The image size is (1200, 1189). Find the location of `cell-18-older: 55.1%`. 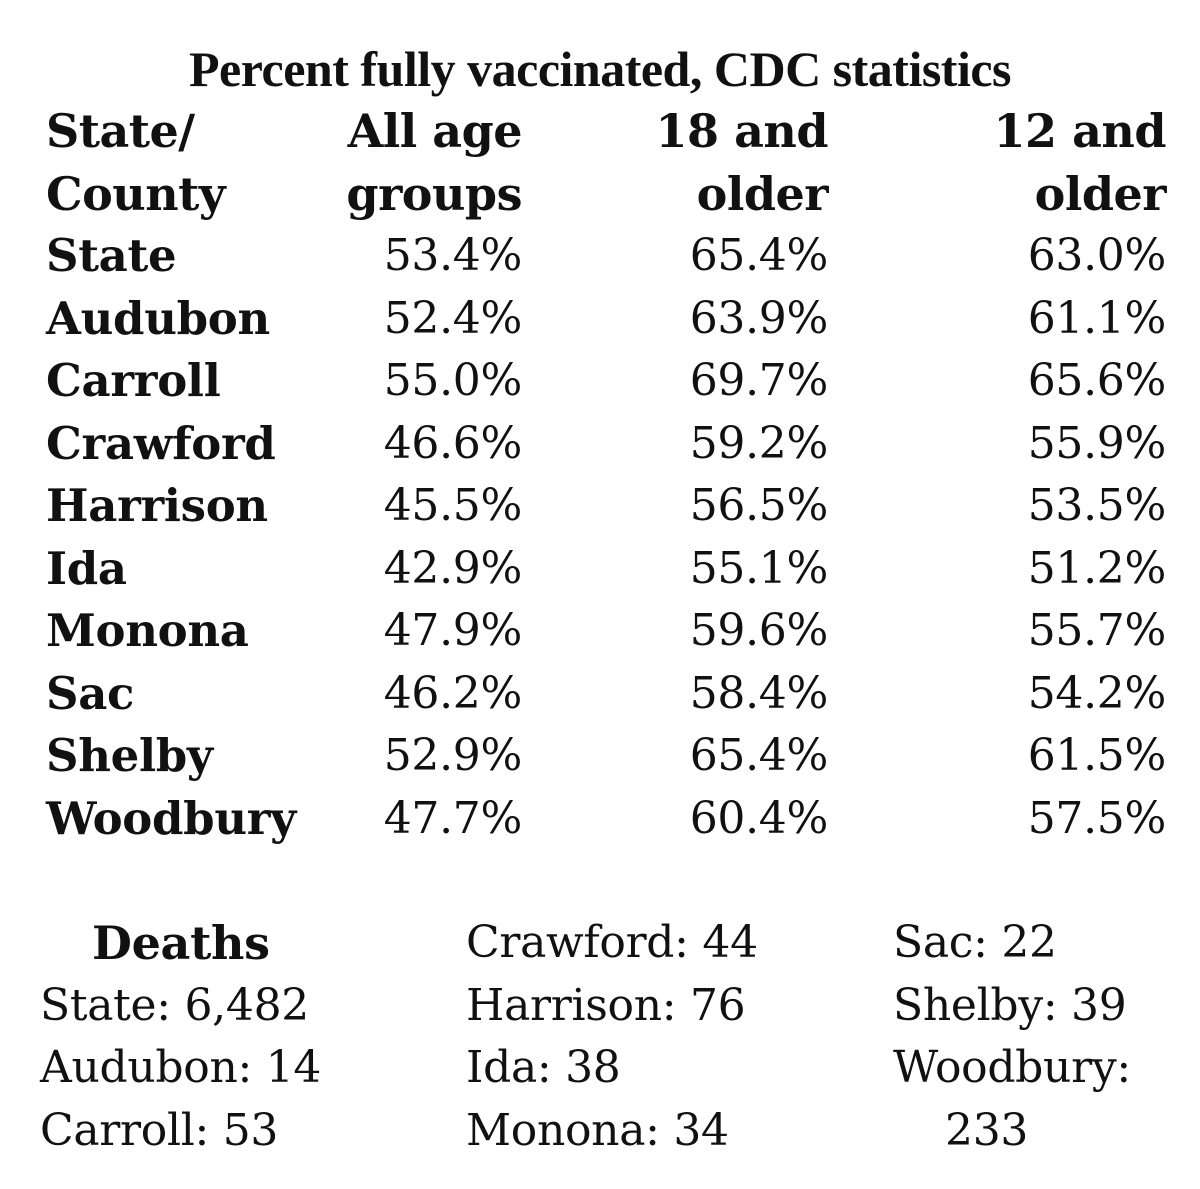

cell-18-older: 55.1% is located at coordinates (759, 568).